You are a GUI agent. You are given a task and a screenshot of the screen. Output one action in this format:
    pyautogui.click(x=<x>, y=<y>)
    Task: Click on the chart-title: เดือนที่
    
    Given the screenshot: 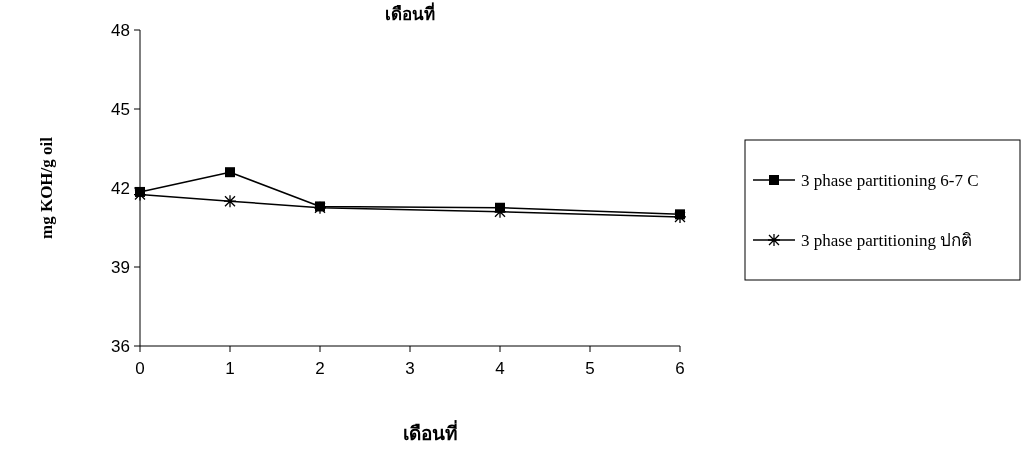 What is the action you would take?
    pyautogui.click(x=410, y=13)
    